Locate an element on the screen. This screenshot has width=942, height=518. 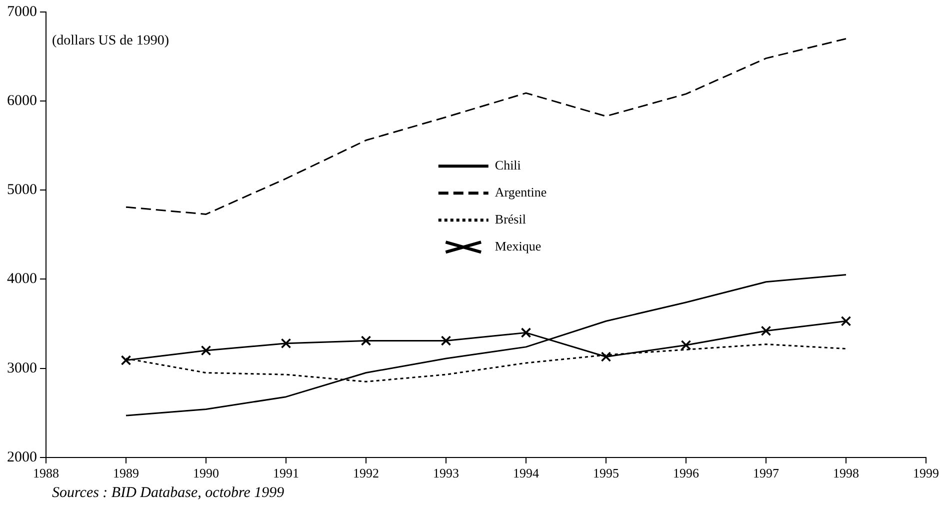
x-tick-label: 1989 is located at coordinates (126, 473).